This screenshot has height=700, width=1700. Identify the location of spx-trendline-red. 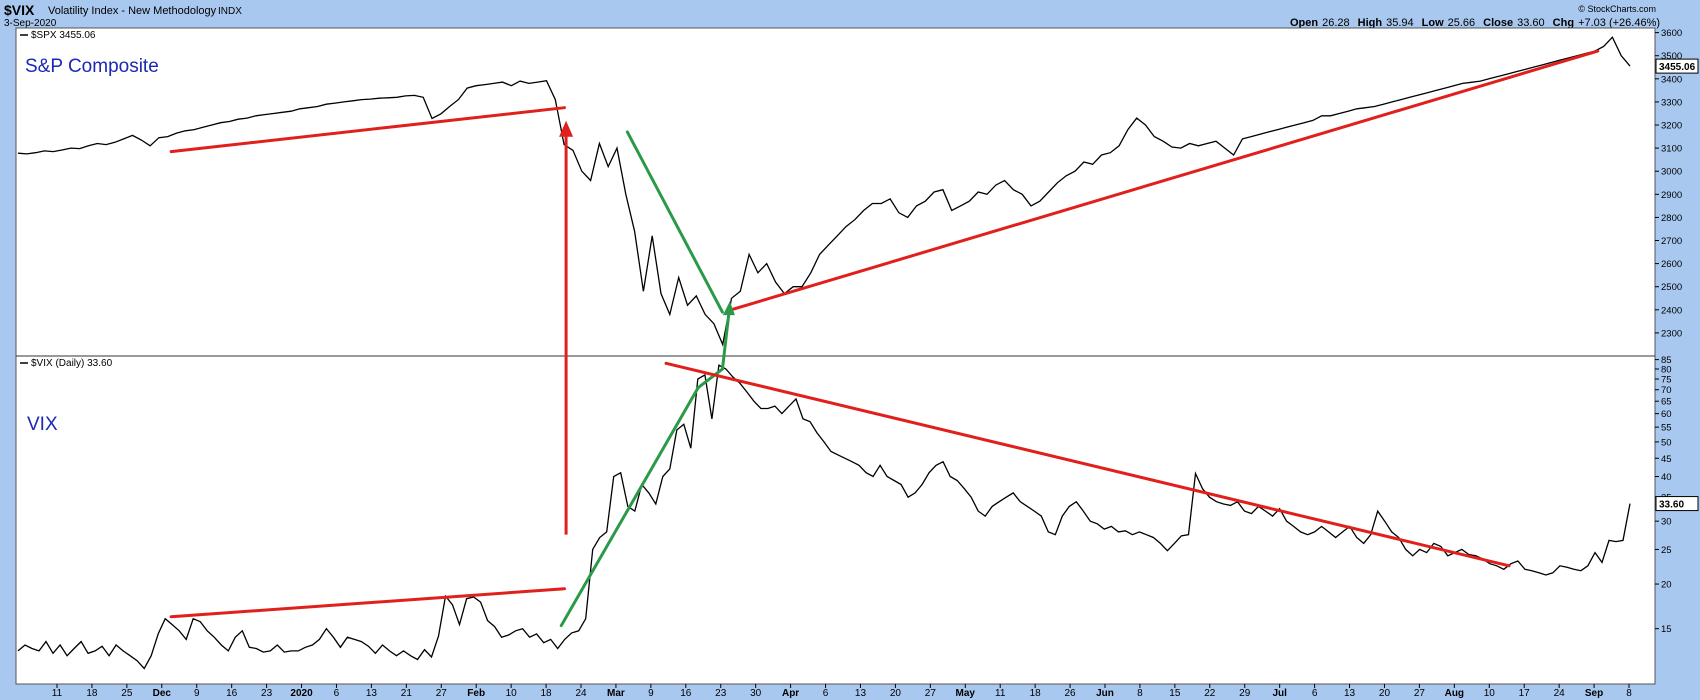
(367, 130).